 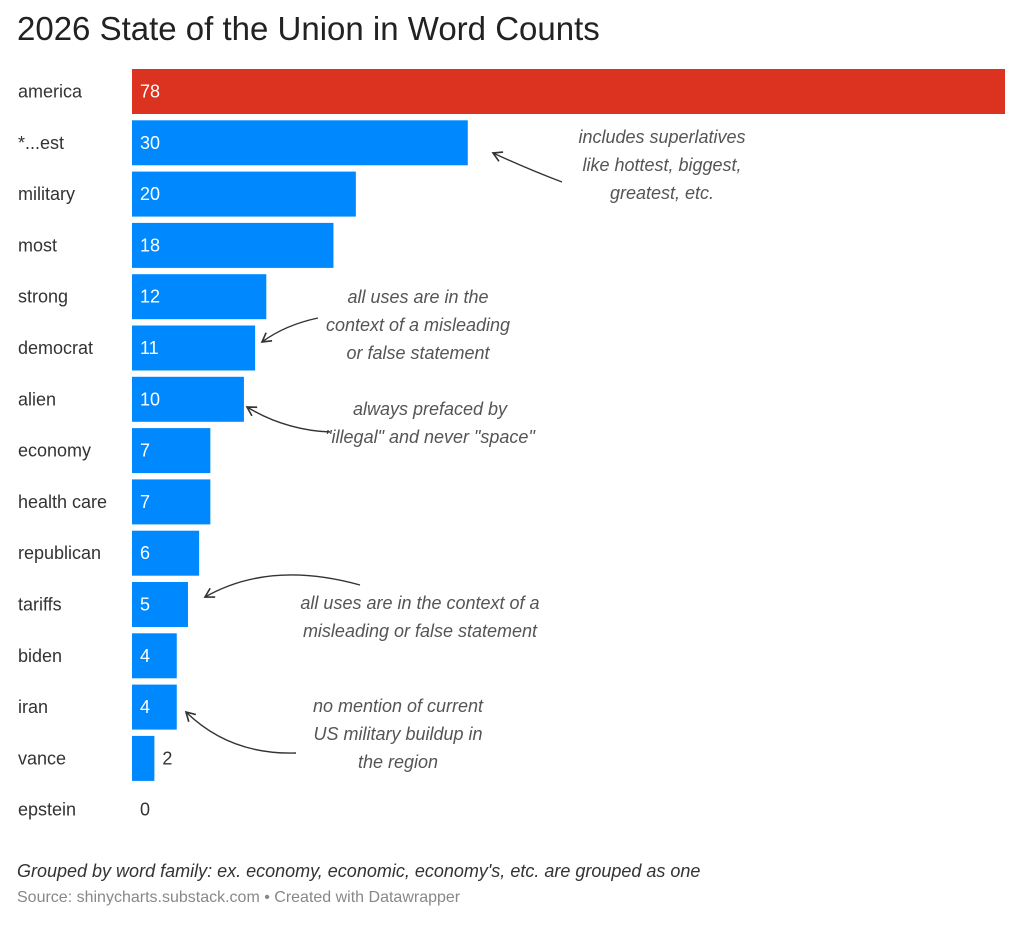 I want to click on value-label: 20, so click(x=150, y=194).